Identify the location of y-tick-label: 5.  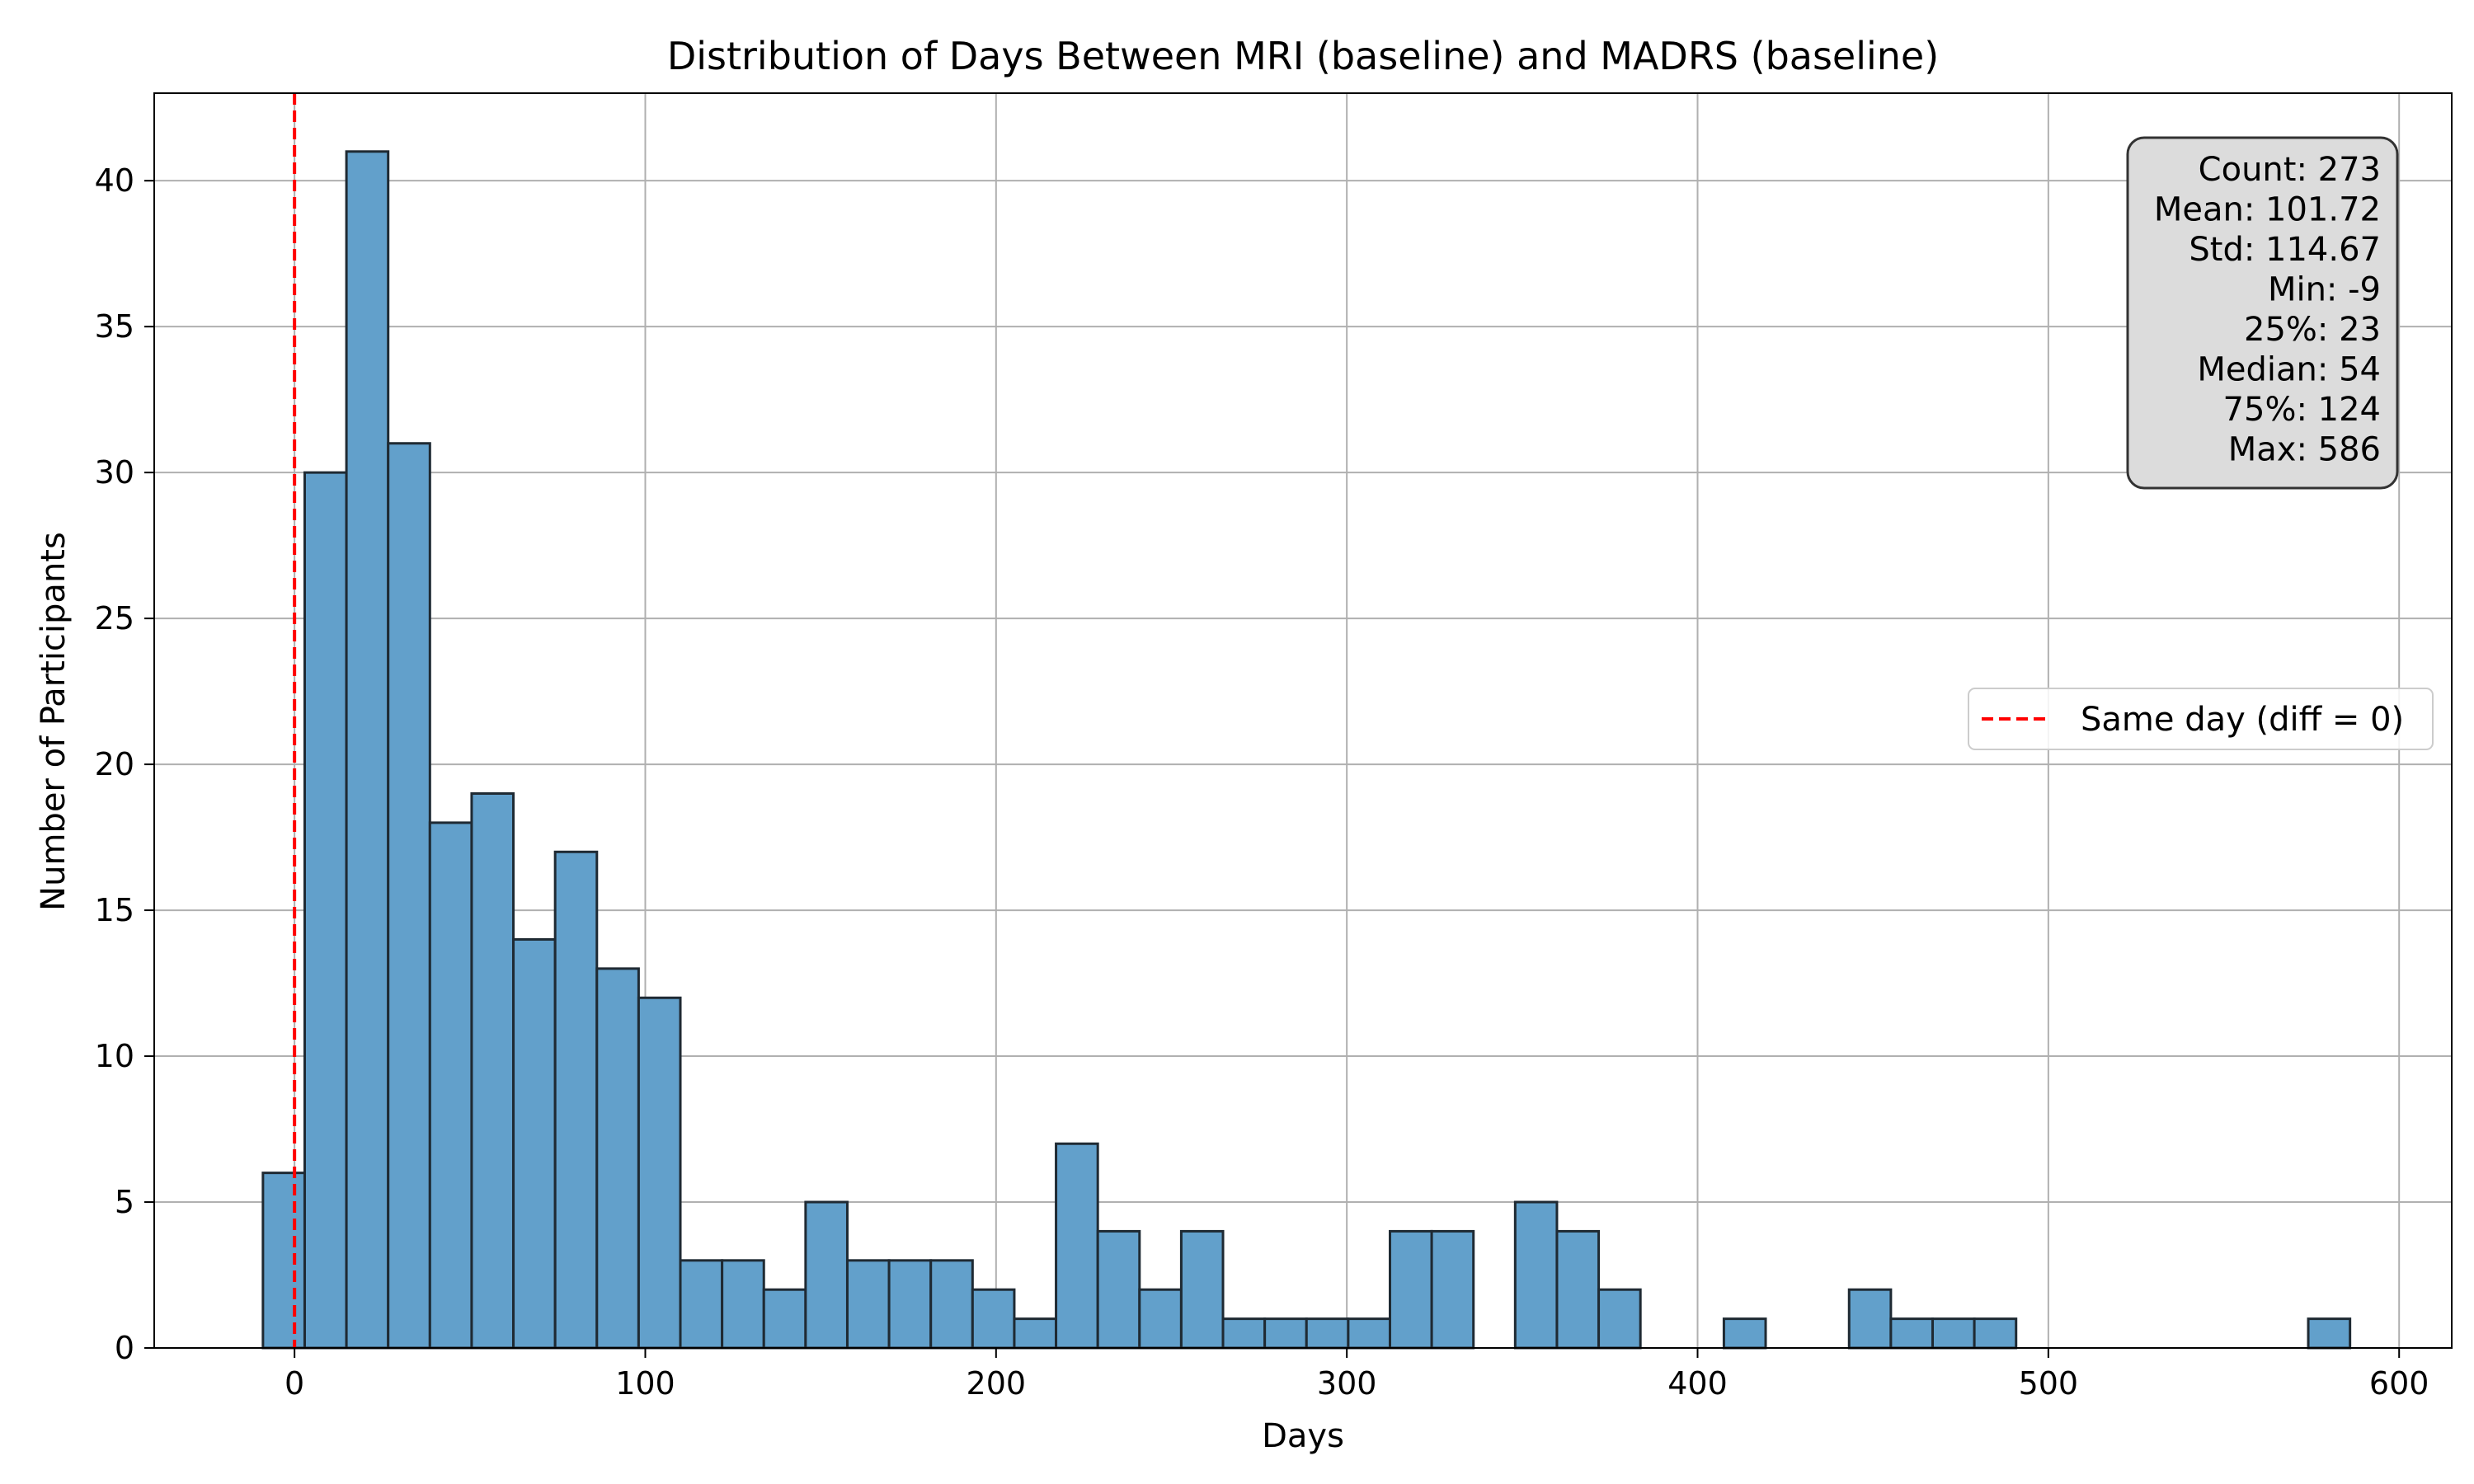
(124, 1202).